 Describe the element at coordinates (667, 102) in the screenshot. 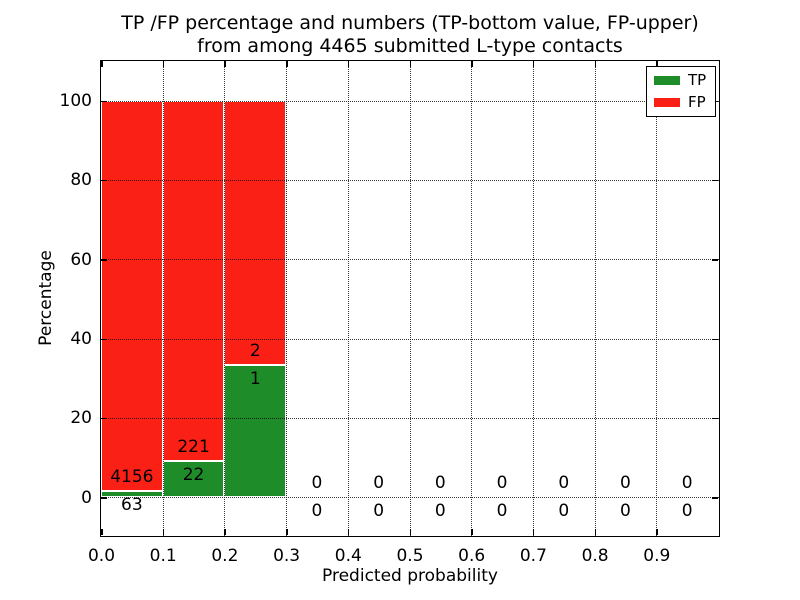

I see `legend-swatch-fp-icon` at that location.